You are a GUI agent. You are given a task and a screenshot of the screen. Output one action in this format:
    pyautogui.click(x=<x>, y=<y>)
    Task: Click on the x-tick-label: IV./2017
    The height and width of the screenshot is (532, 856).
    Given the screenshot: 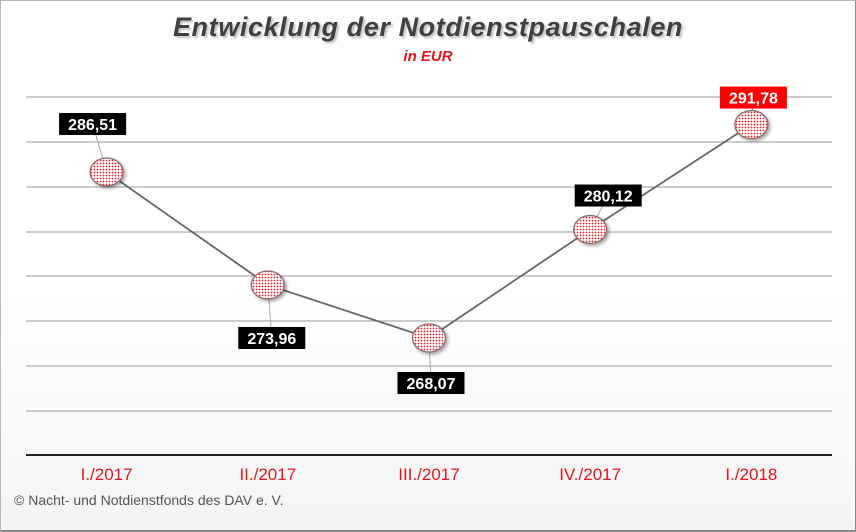 What is the action you would take?
    pyautogui.click(x=590, y=474)
    